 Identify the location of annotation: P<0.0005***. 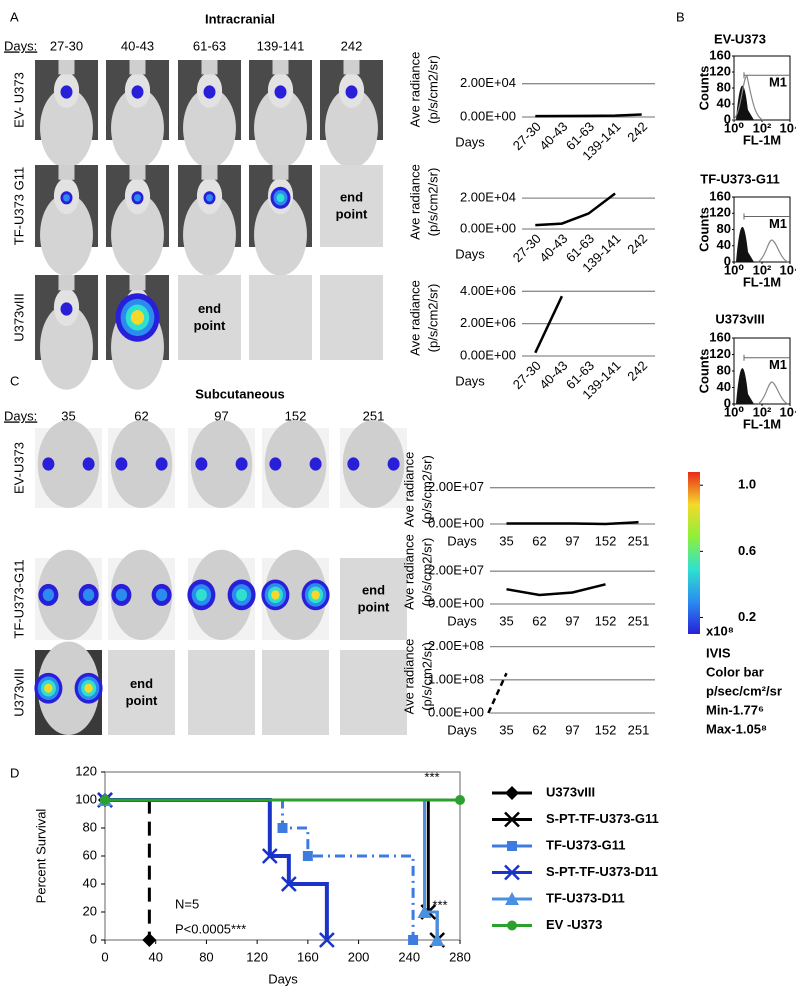
(210, 928).